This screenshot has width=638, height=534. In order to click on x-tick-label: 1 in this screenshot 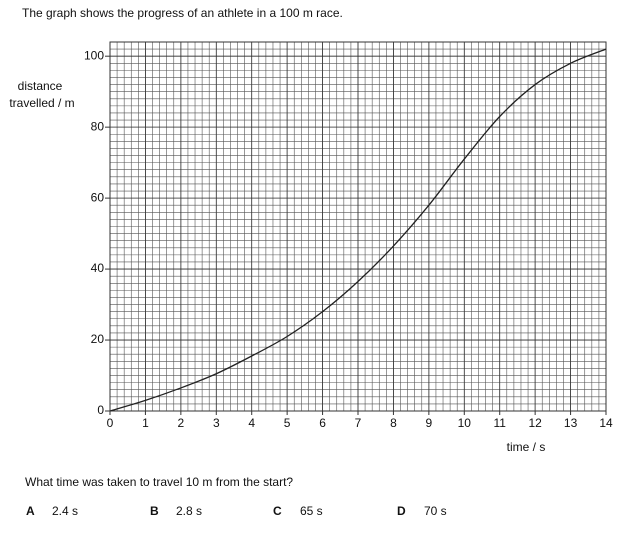, I will do `click(145, 423)`.